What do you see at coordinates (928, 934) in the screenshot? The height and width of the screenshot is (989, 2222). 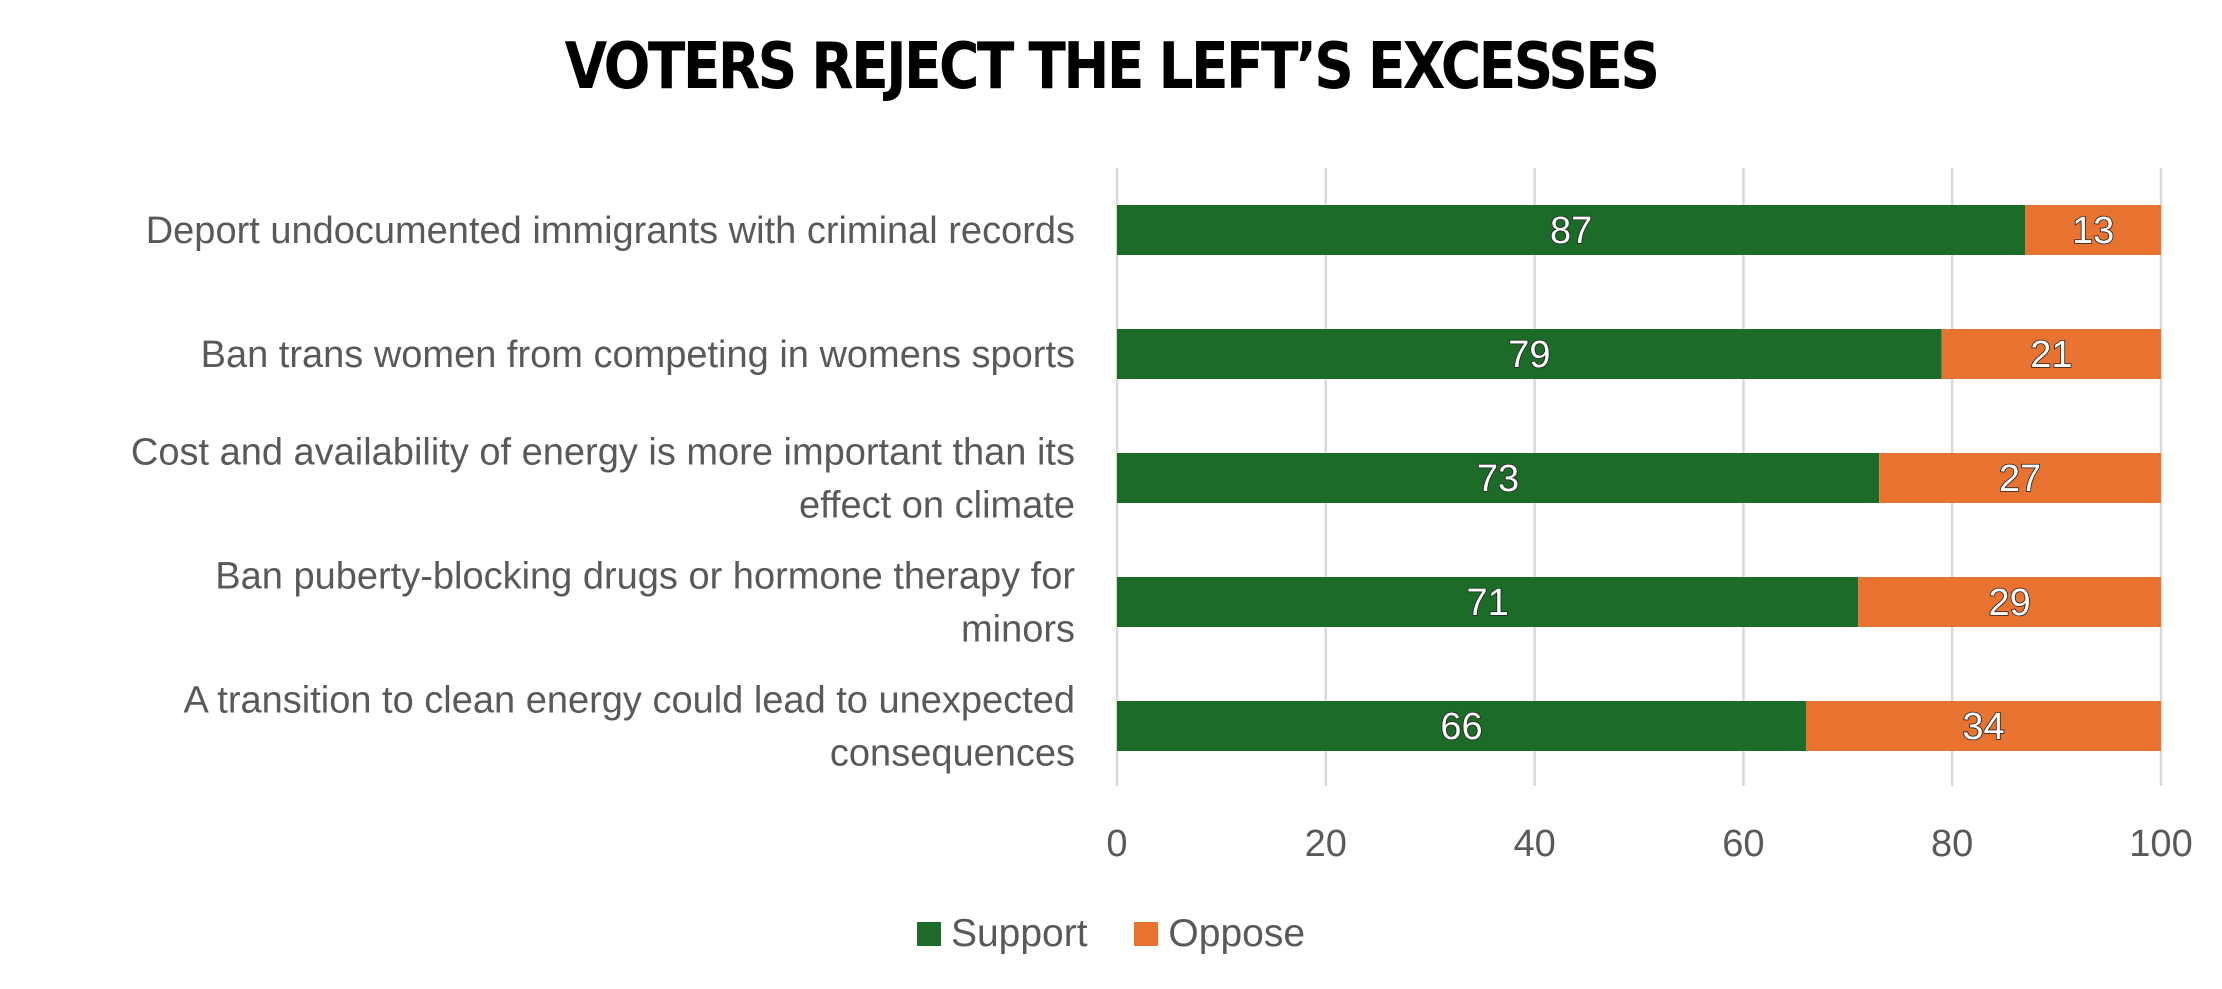 I see `legend-swatch-support` at bounding box center [928, 934].